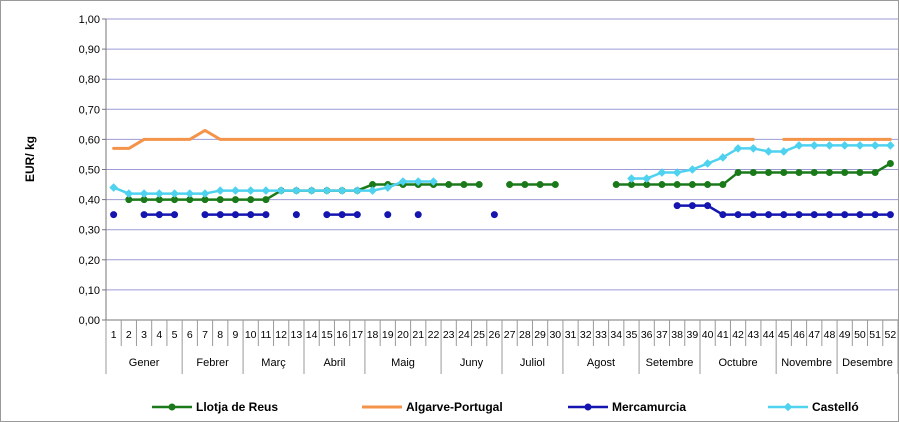  What do you see at coordinates (835, 407) in the screenshot?
I see `legend-label: Castelló` at bounding box center [835, 407].